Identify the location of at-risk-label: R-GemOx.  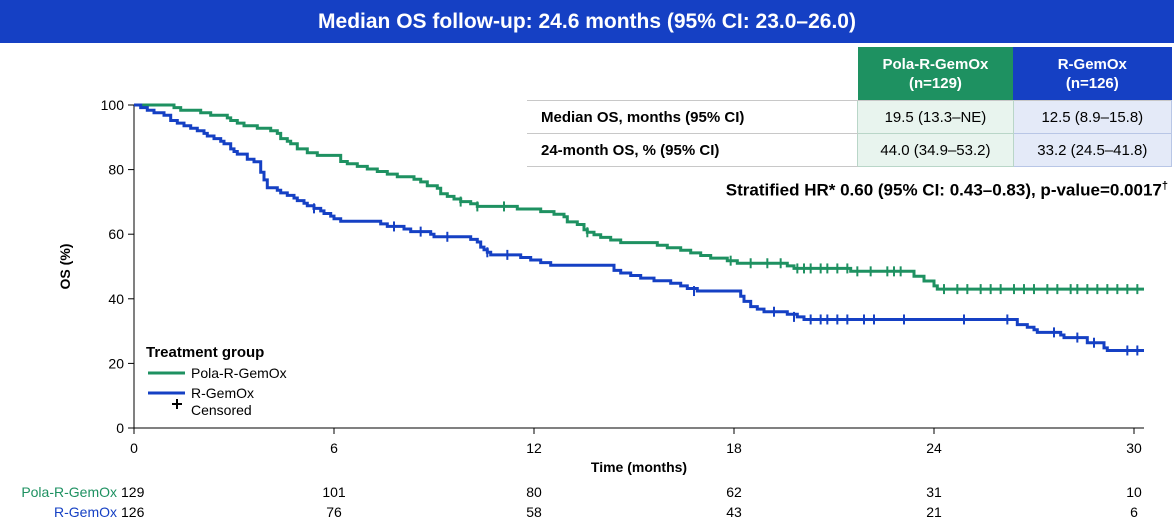
(85, 512).